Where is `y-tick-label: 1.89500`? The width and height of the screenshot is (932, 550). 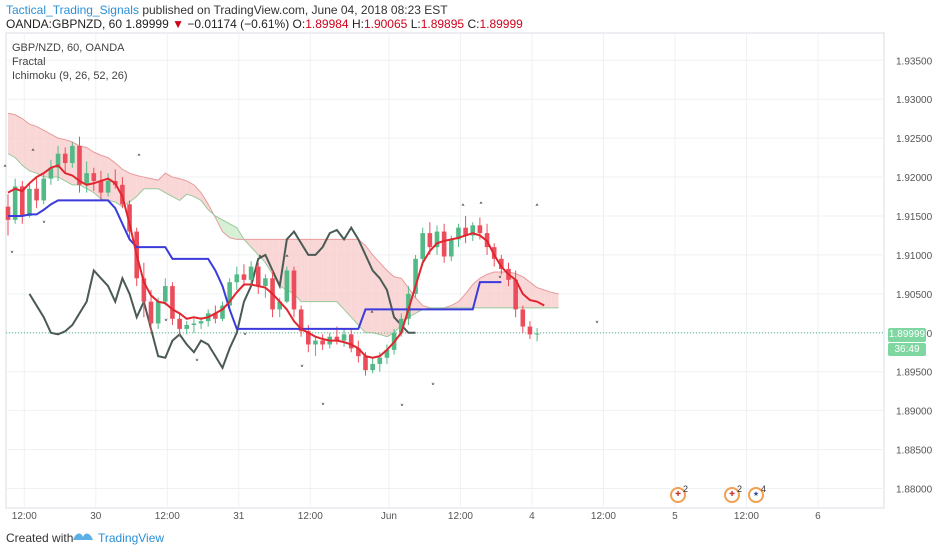 y-tick-label: 1.89500 is located at coordinates (914, 373).